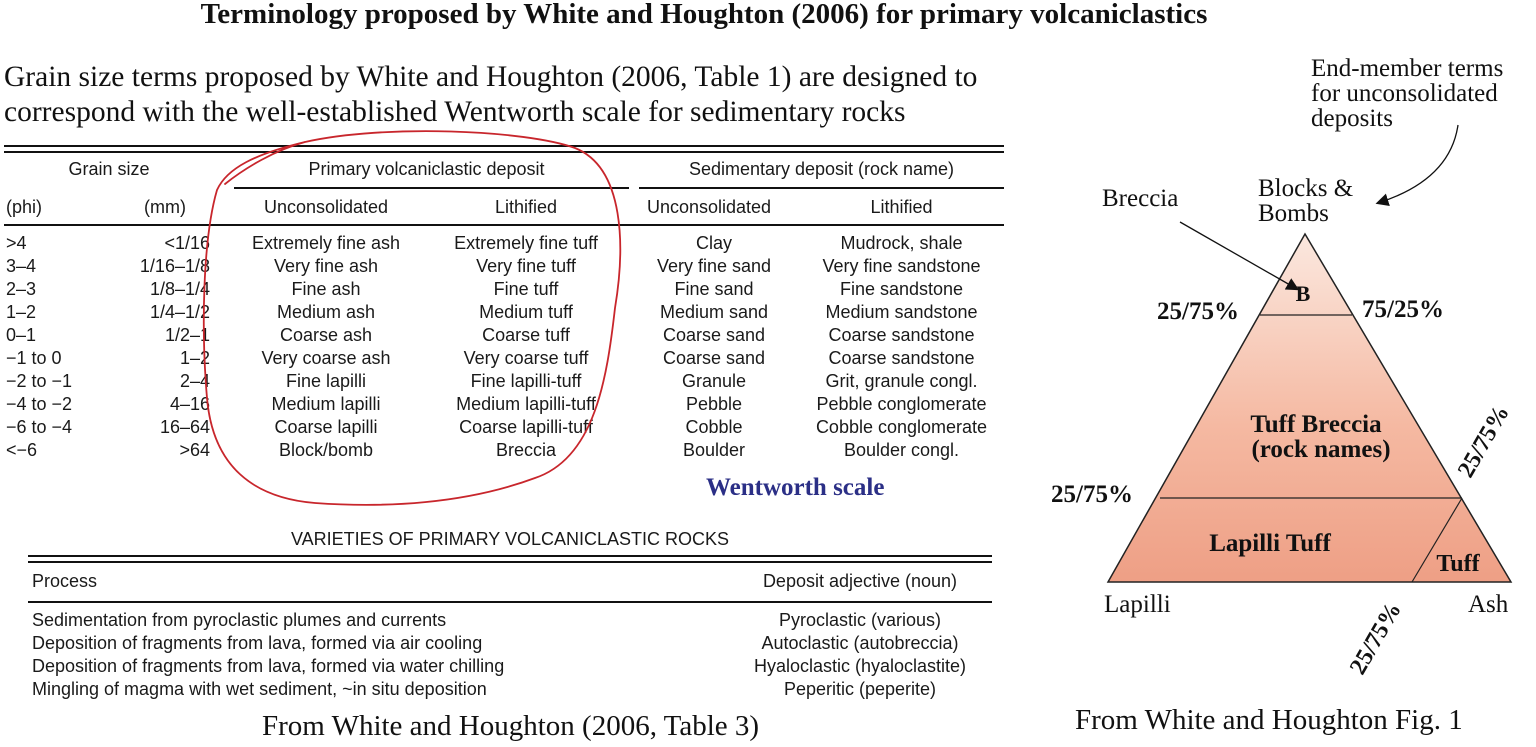 The image size is (1536, 747). I want to click on table-cell-phi: >4, so click(16, 243).